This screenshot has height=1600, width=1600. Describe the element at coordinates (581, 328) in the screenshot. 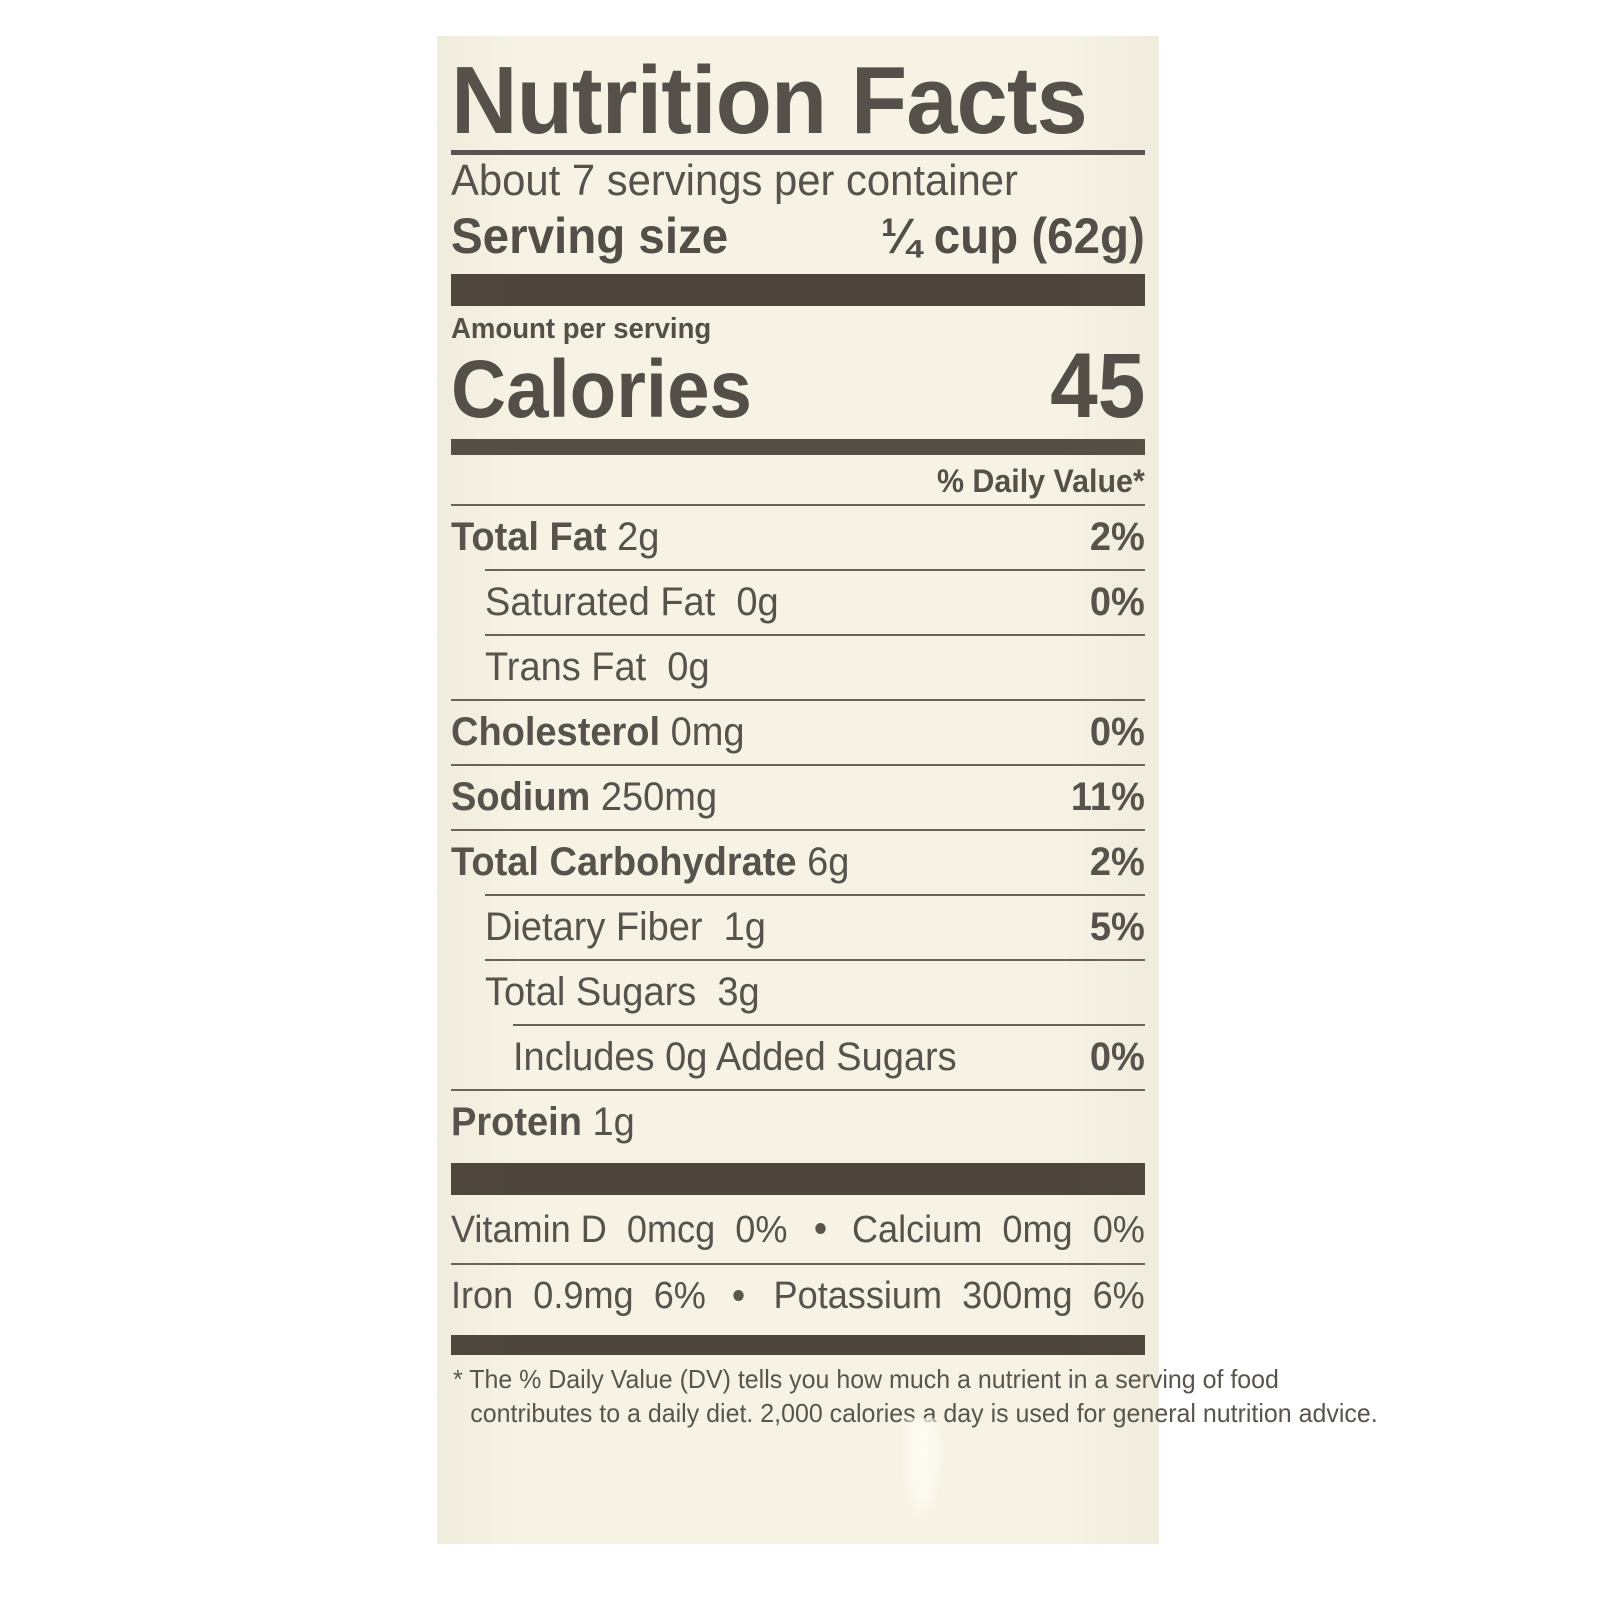

I see `amount-per-serving-label: Amount per serving` at that location.